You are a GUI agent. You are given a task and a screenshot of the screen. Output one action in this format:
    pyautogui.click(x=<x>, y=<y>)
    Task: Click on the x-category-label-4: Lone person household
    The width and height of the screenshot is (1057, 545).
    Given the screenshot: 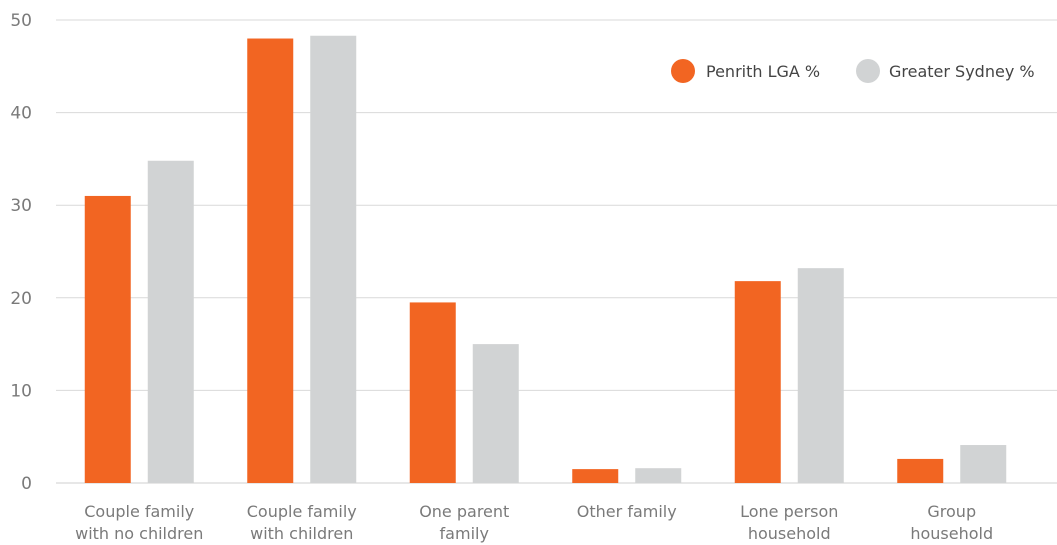 What is the action you would take?
    pyautogui.click(x=789, y=522)
    